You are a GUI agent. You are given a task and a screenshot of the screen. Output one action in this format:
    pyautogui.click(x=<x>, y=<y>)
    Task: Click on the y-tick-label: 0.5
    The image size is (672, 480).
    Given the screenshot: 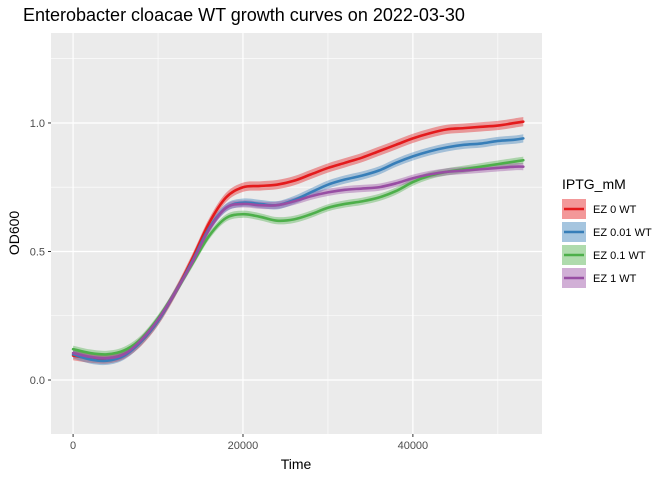 What is the action you would take?
    pyautogui.click(x=37, y=252)
    